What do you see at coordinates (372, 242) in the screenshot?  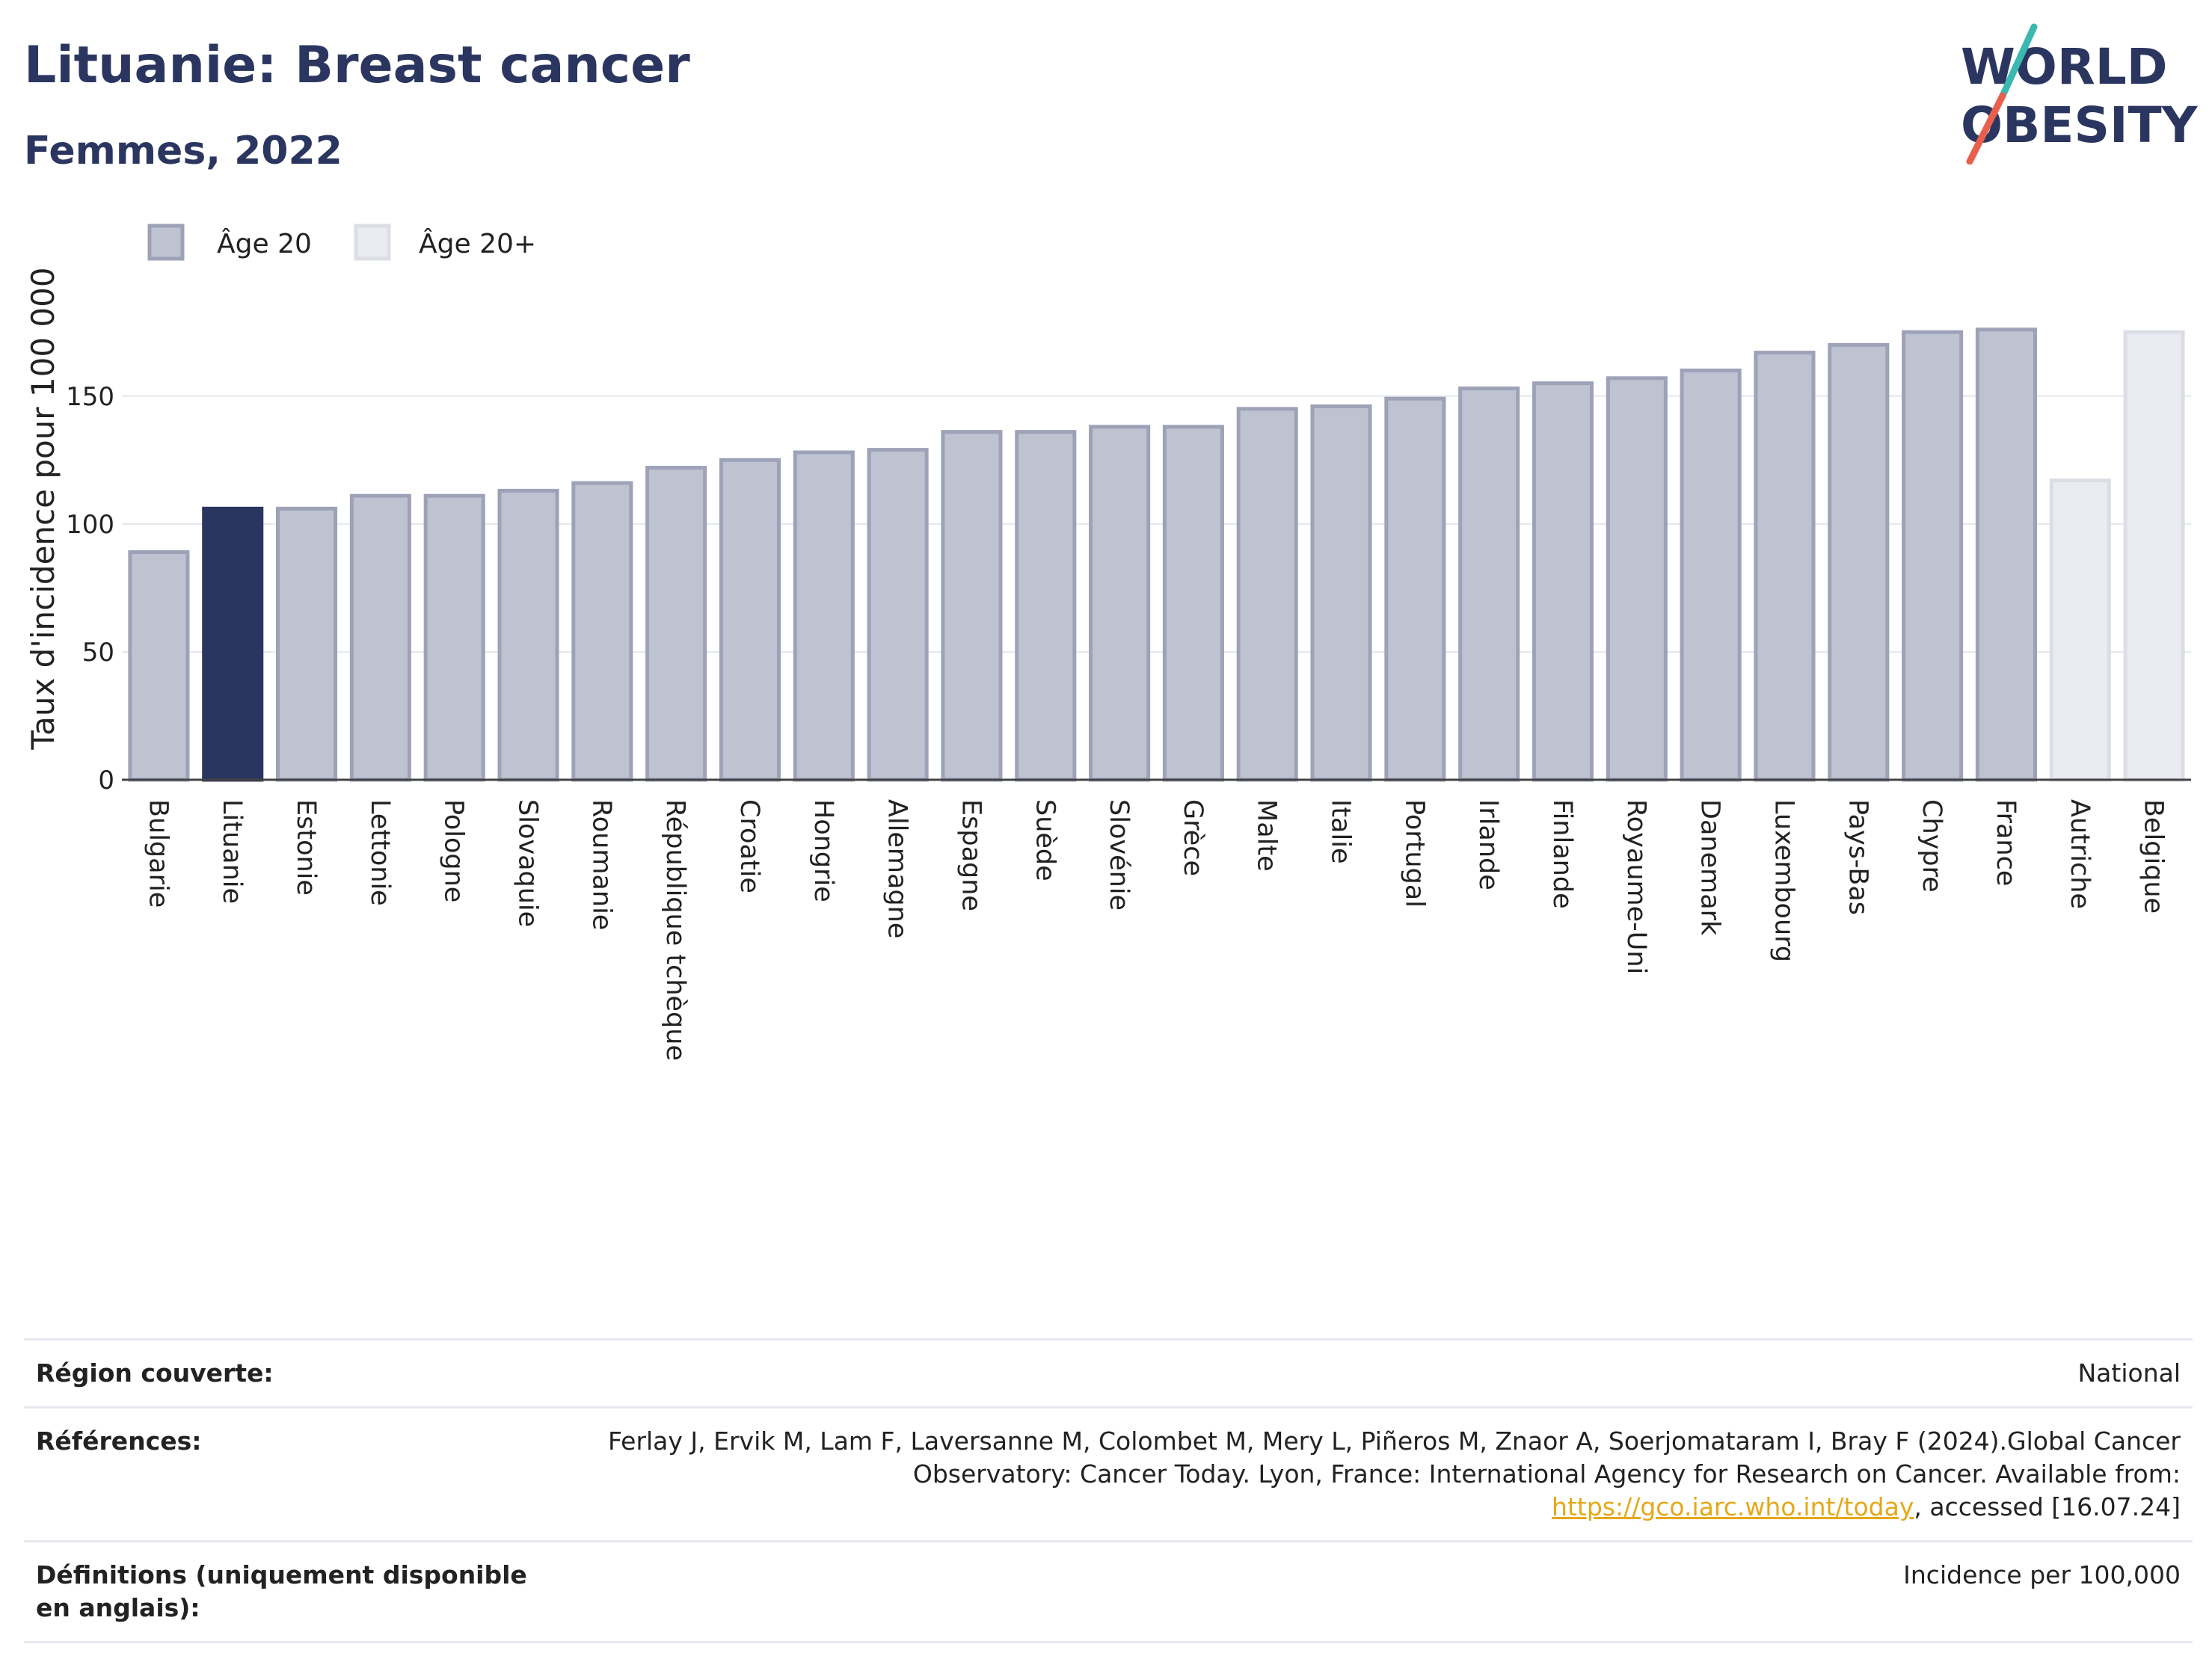 I see `legend-swatch-age20plus` at bounding box center [372, 242].